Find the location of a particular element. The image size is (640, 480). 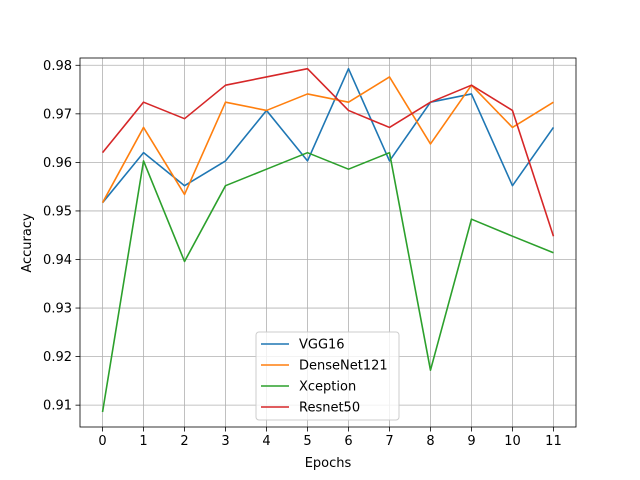

legend: VGG16 DenseNet121 Xception Resnet50 is located at coordinates (327, 376).